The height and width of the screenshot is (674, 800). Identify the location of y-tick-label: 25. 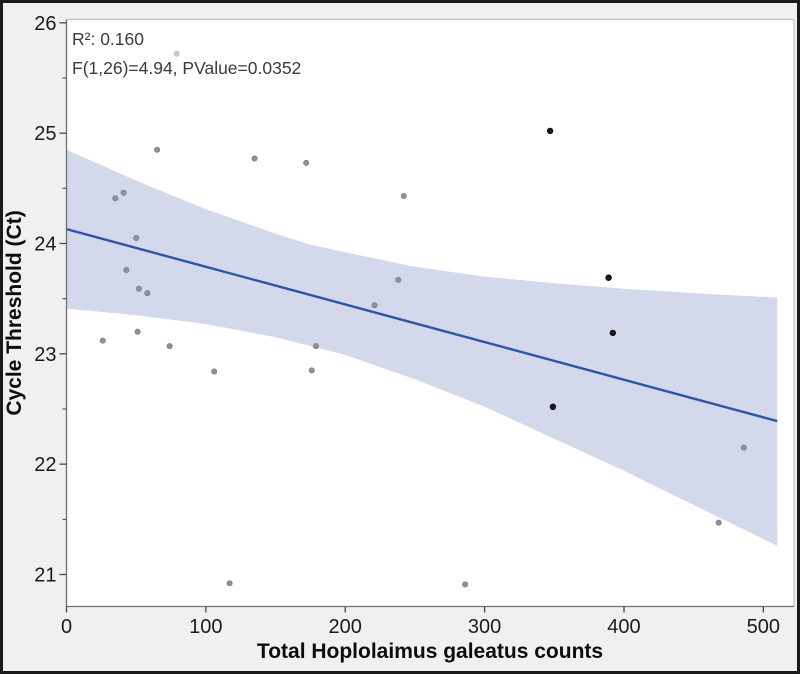
(45, 134).